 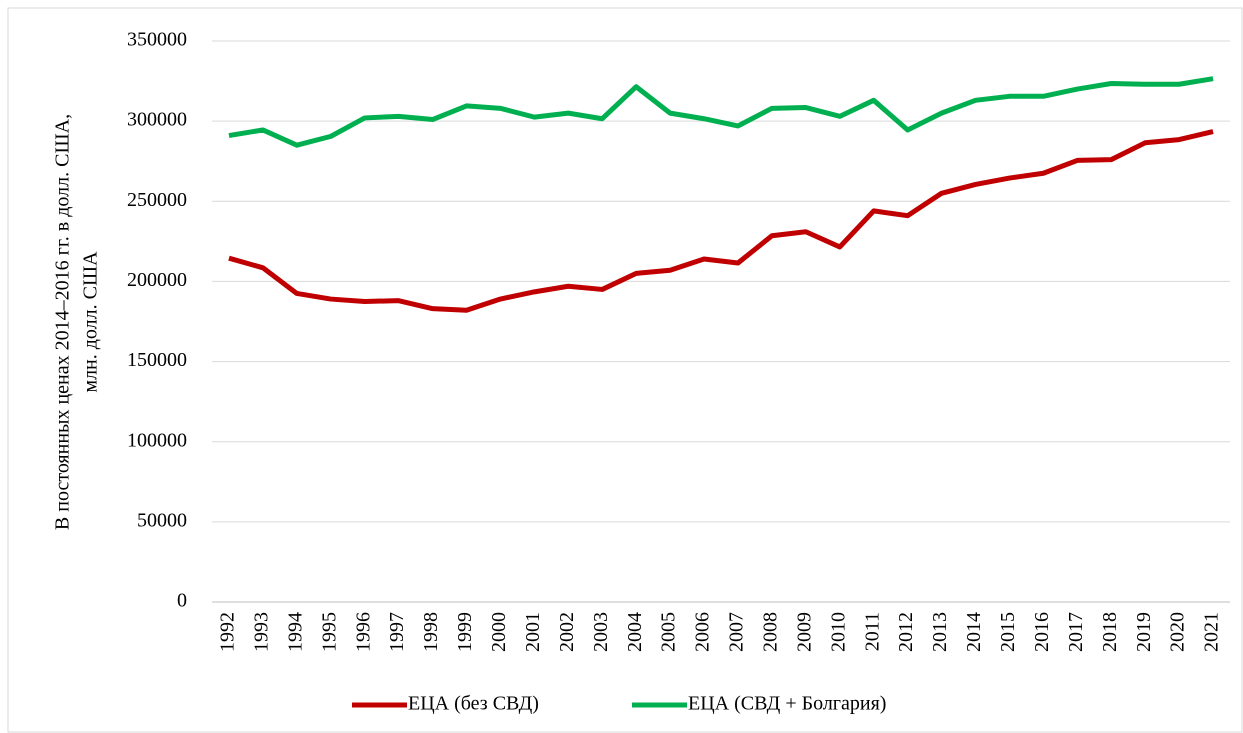 What do you see at coordinates (872, 631) in the screenshot?
I see `x-tick-label: 2011` at bounding box center [872, 631].